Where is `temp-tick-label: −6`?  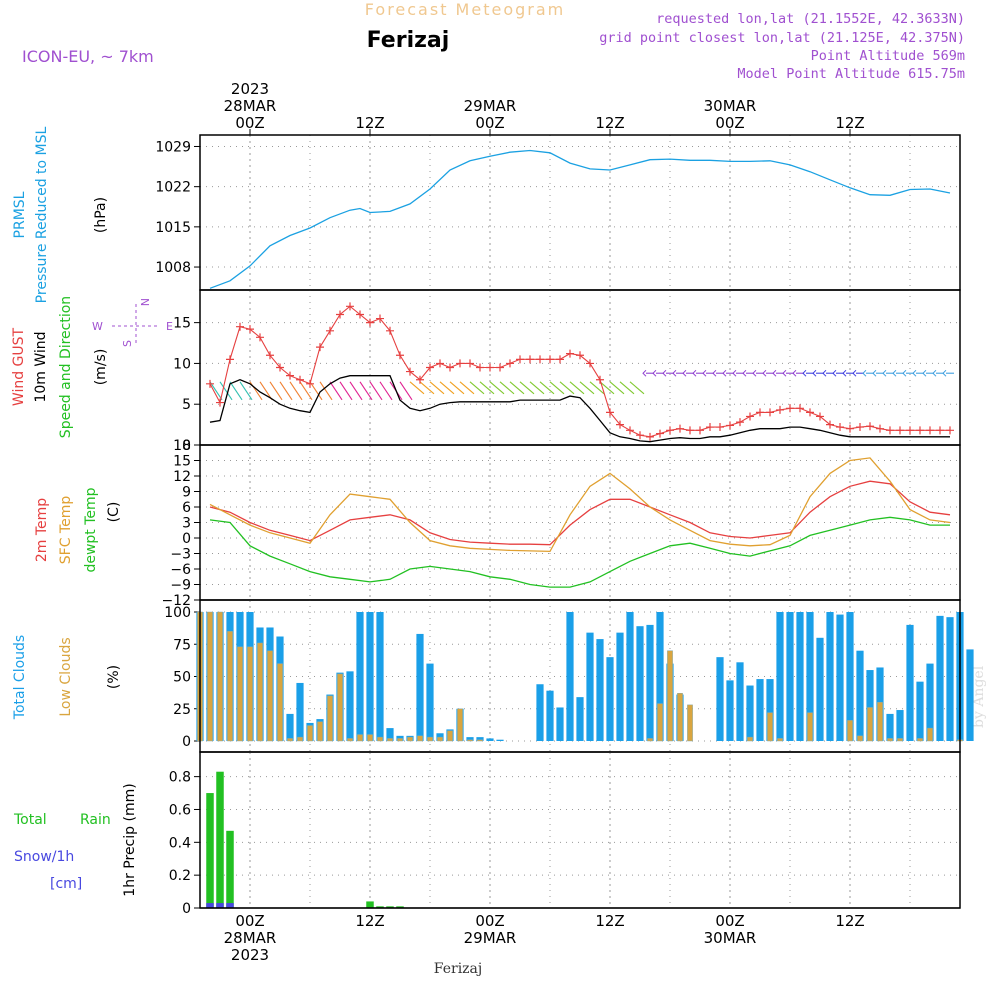 temp-tick-label: −6 is located at coordinates (180, 570).